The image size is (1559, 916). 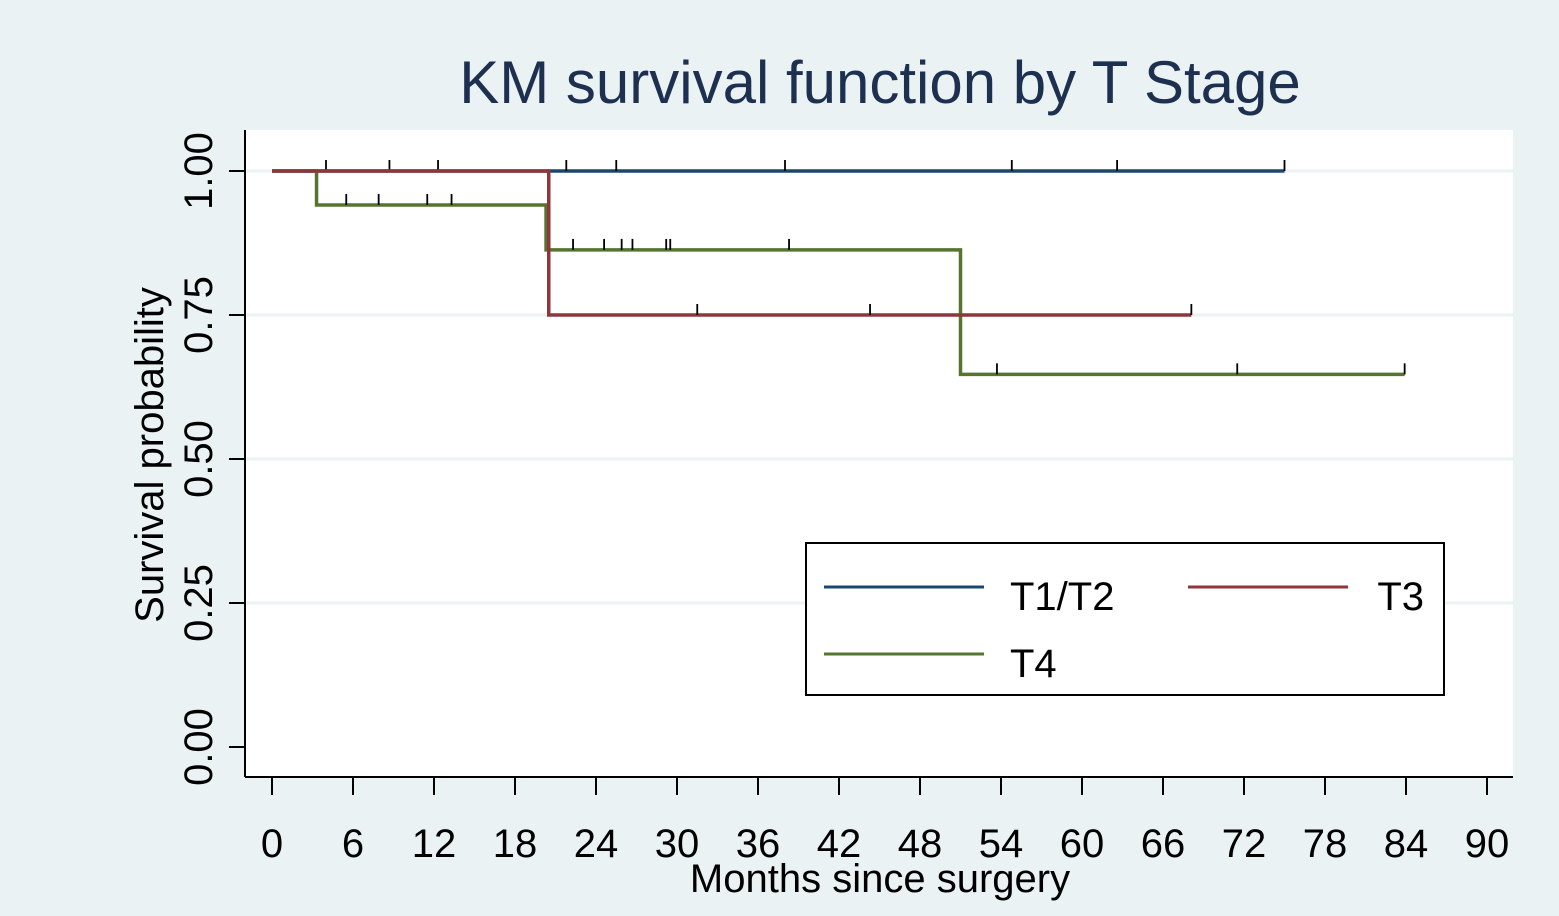 What do you see at coordinates (920, 844) in the screenshot?
I see `x-tick-label-8: 48` at bounding box center [920, 844].